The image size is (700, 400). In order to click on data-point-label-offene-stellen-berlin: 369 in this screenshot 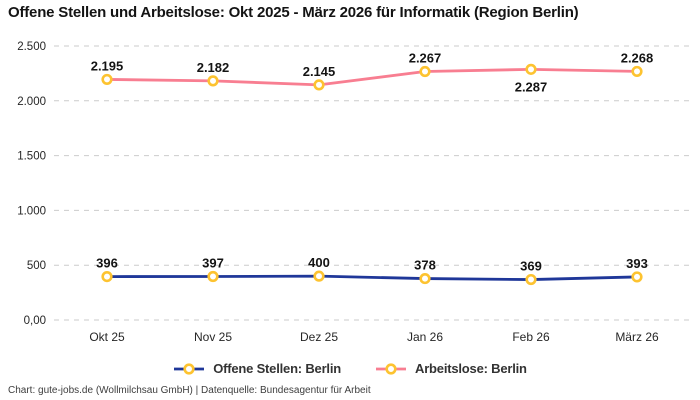, I will do `click(531, 266)`.